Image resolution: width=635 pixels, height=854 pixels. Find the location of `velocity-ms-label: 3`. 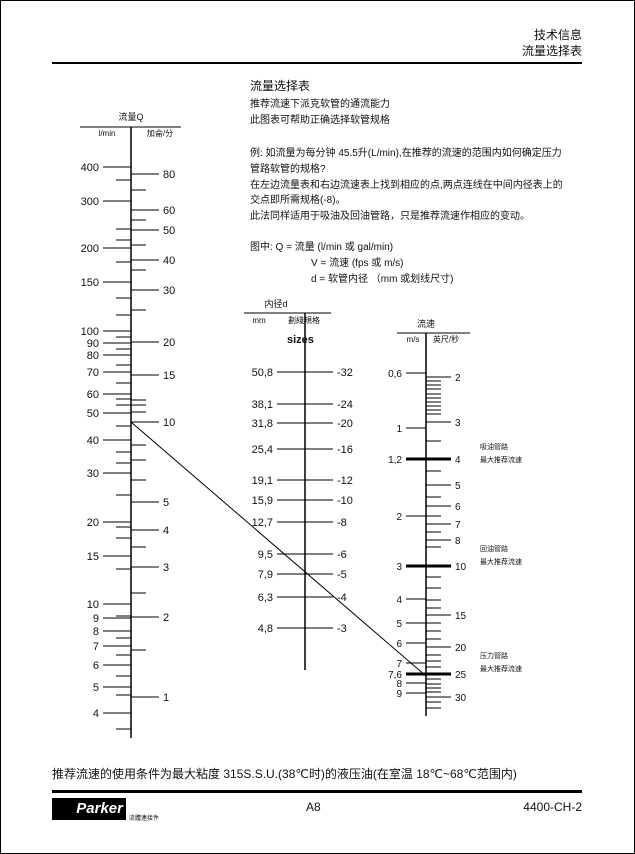

velocity-ms-label: 3 is located at coordinates (399, 567).